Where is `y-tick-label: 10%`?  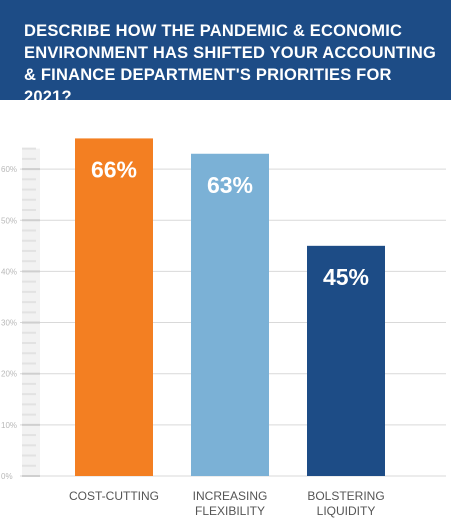
y-tick-label: 10% is located at coordinates (9, 425).